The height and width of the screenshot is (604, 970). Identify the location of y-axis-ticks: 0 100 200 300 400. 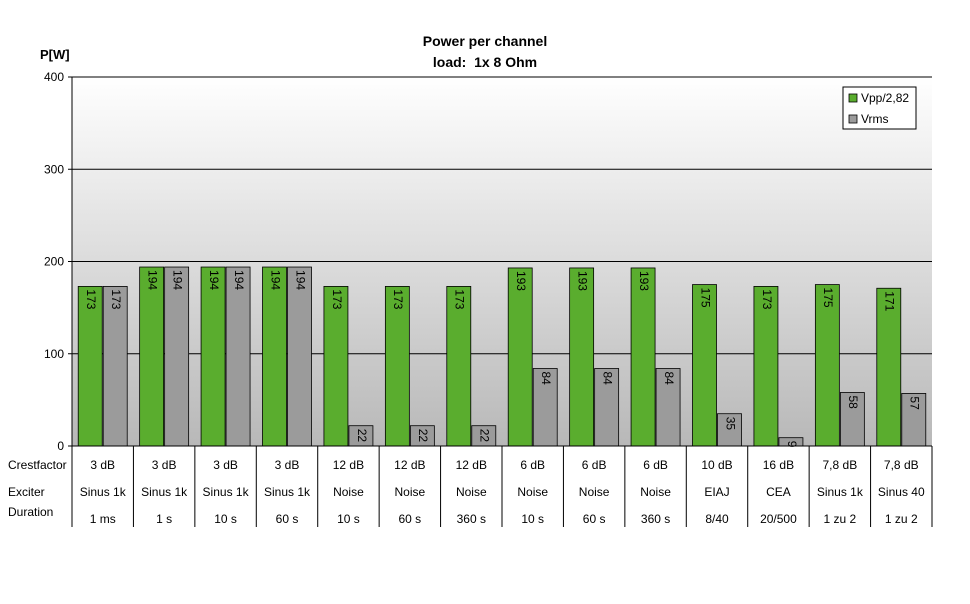
(58, 261).